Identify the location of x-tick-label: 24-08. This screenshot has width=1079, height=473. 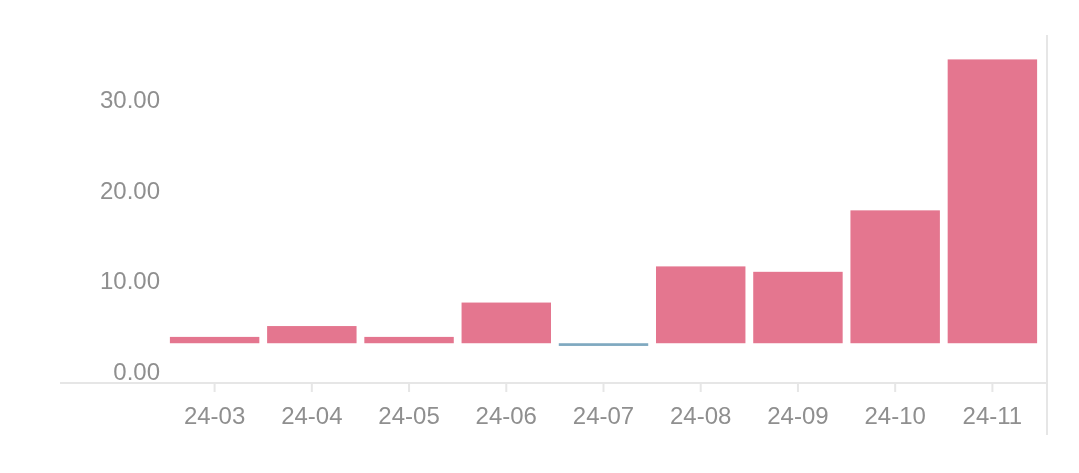
(701, 415).